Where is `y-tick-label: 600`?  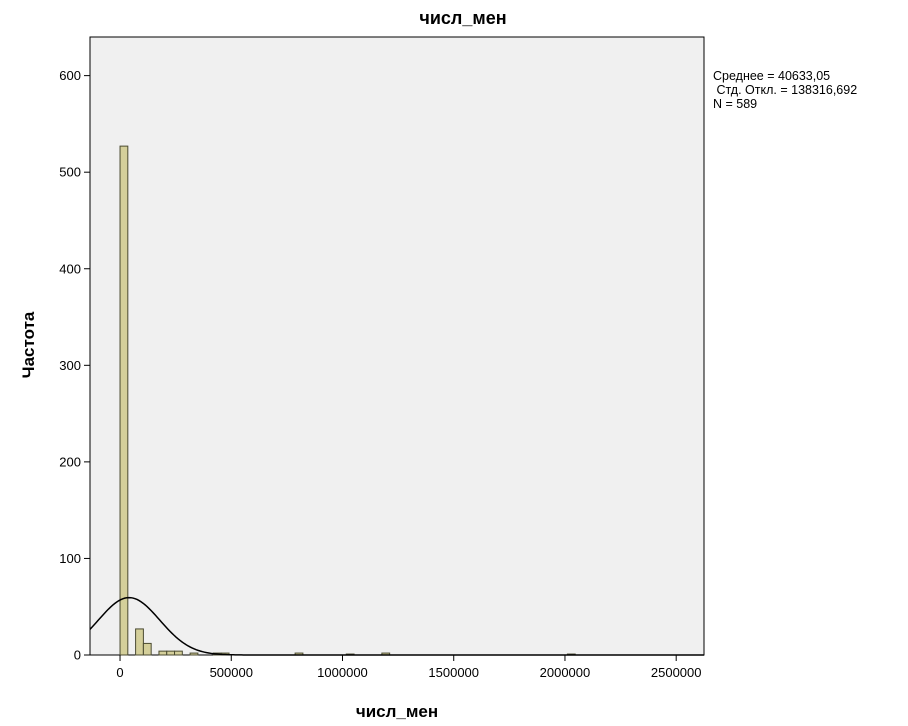
y-tick-label: 600 is located at coordinates (70, 75).